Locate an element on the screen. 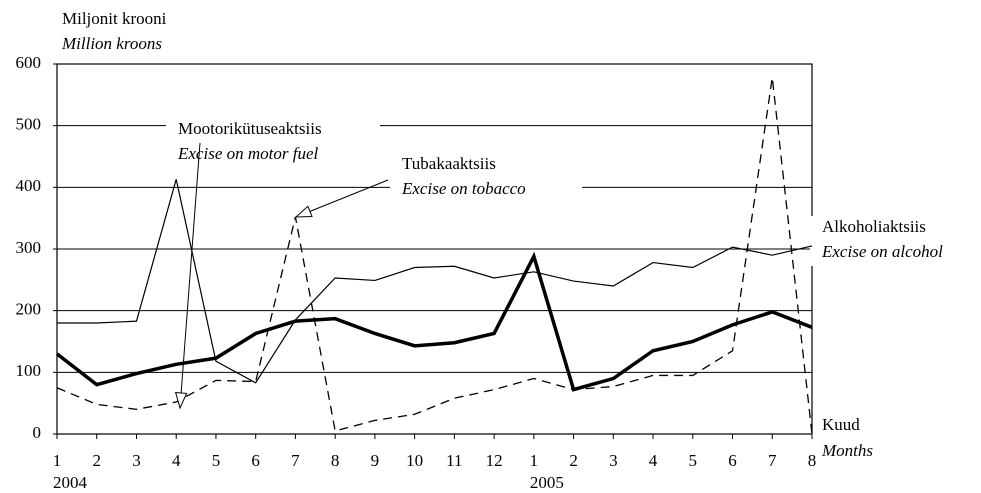 The height and width of the screenshot is (493, 981). x-axis-label-en: Months is located at coordinates (847, 450).